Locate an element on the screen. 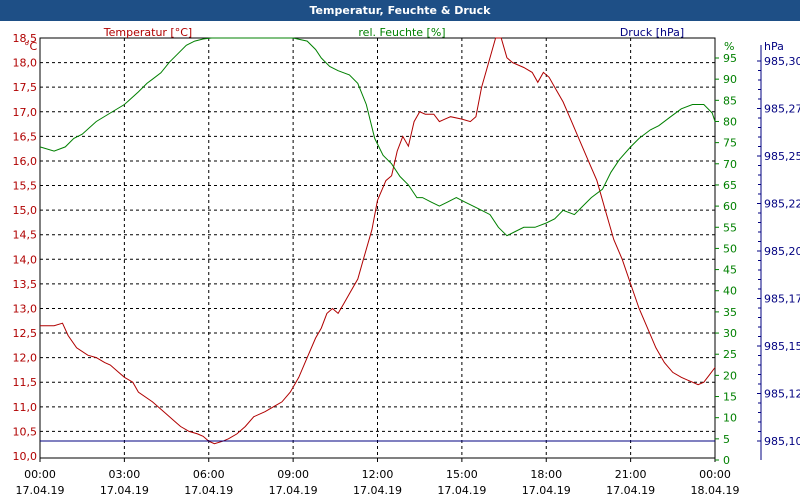 The image size is (800, 500). y-tick-label-temperature: 16,0 is located at coordinates (25, 161).